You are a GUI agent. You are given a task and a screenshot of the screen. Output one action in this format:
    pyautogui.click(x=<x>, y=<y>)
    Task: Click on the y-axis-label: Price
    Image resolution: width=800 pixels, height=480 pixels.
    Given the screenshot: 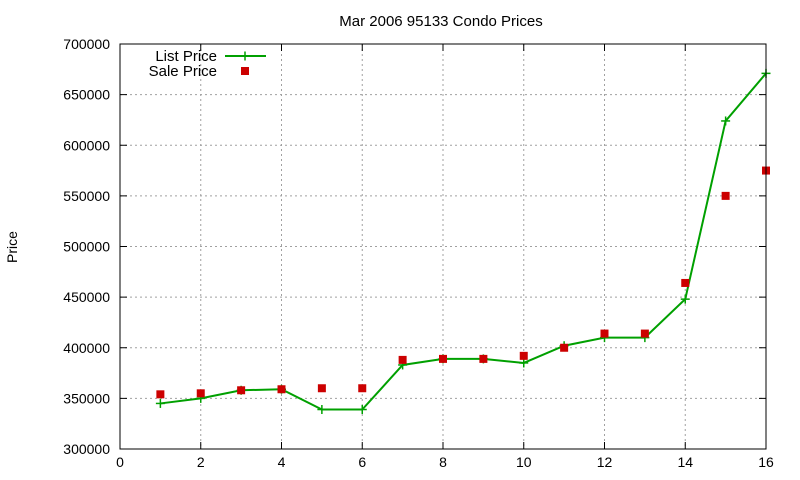 What is the action you would take?
    pyautogui.click(x=12, y=247)
    